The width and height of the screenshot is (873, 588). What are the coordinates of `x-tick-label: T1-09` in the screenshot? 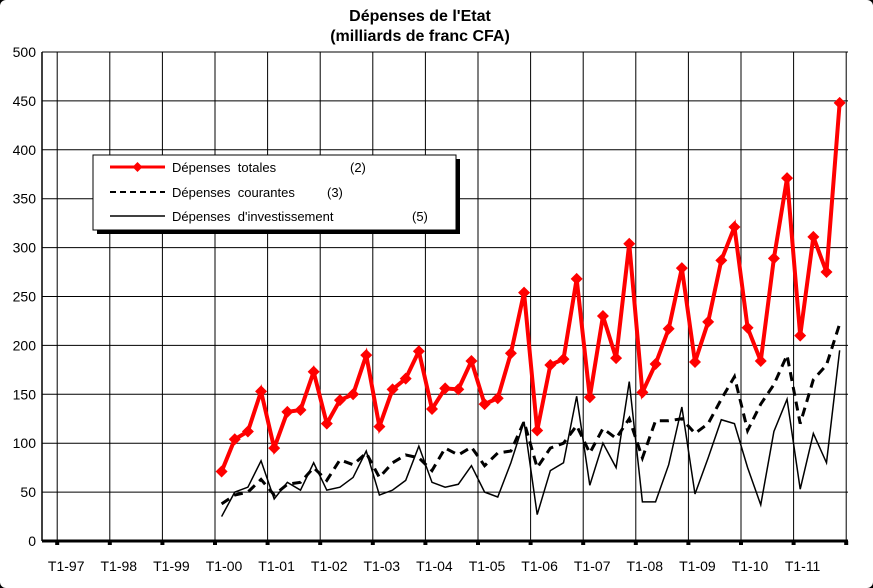 It's located at (697, 566).